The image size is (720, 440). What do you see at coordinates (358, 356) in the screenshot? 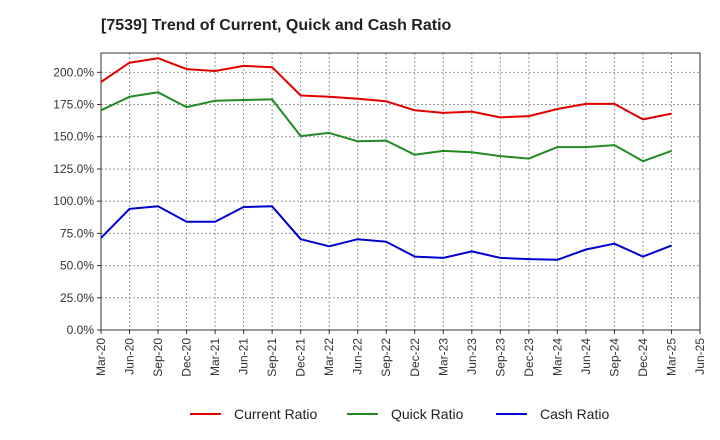
I see `x-tick-label: Jun-22` at bounding box center [358, 356].